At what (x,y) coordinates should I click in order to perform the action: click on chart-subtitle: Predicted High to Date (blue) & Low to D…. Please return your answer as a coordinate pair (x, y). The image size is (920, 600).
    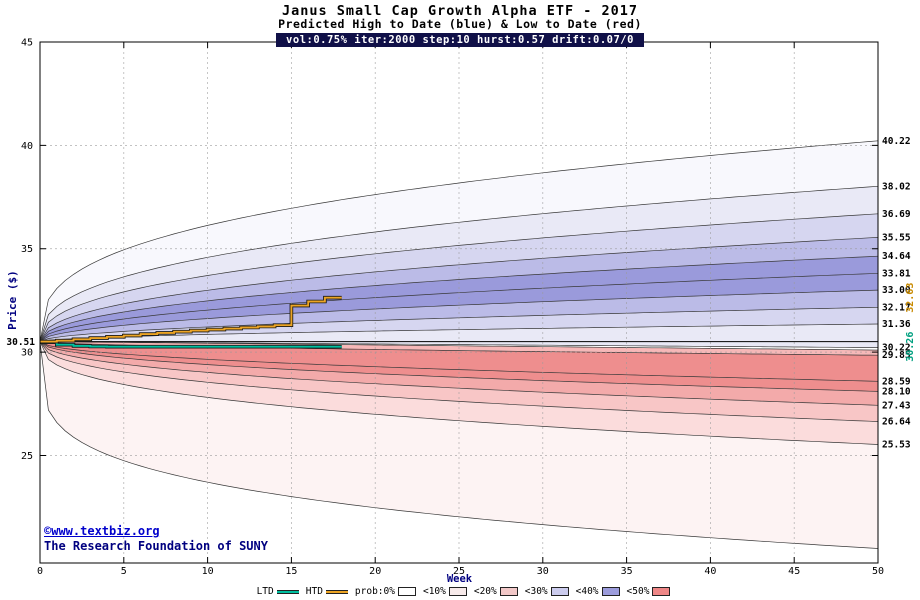
    Looking at the image, I should click on (460, 24).